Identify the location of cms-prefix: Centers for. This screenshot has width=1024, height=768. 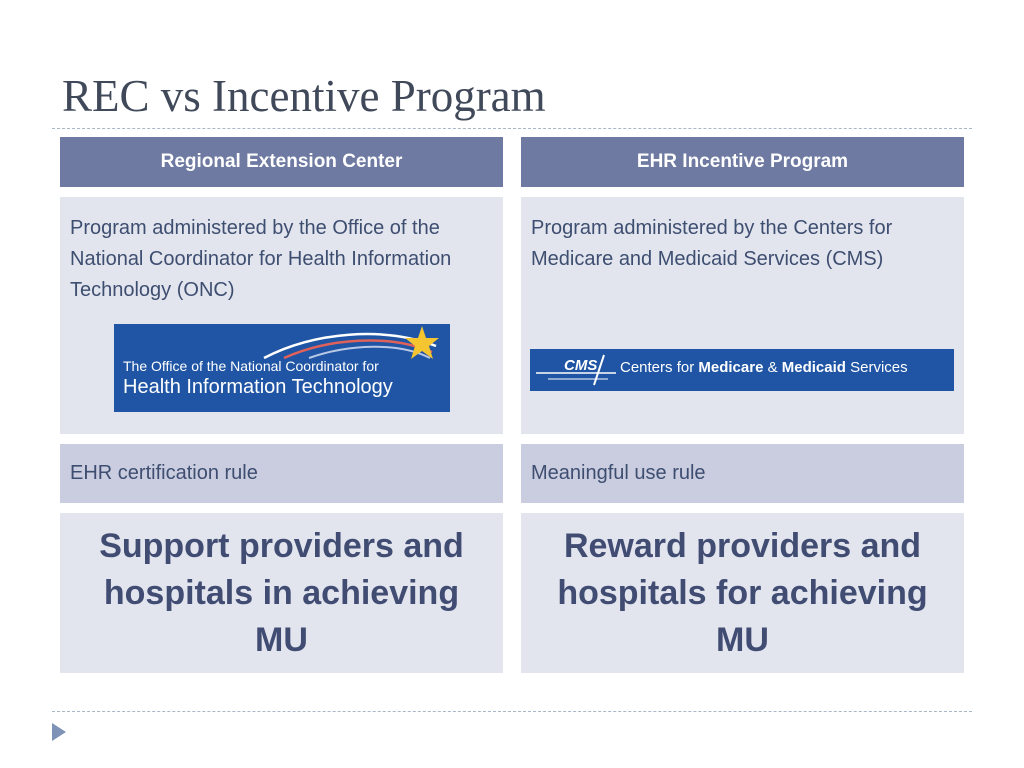
(659, 367).